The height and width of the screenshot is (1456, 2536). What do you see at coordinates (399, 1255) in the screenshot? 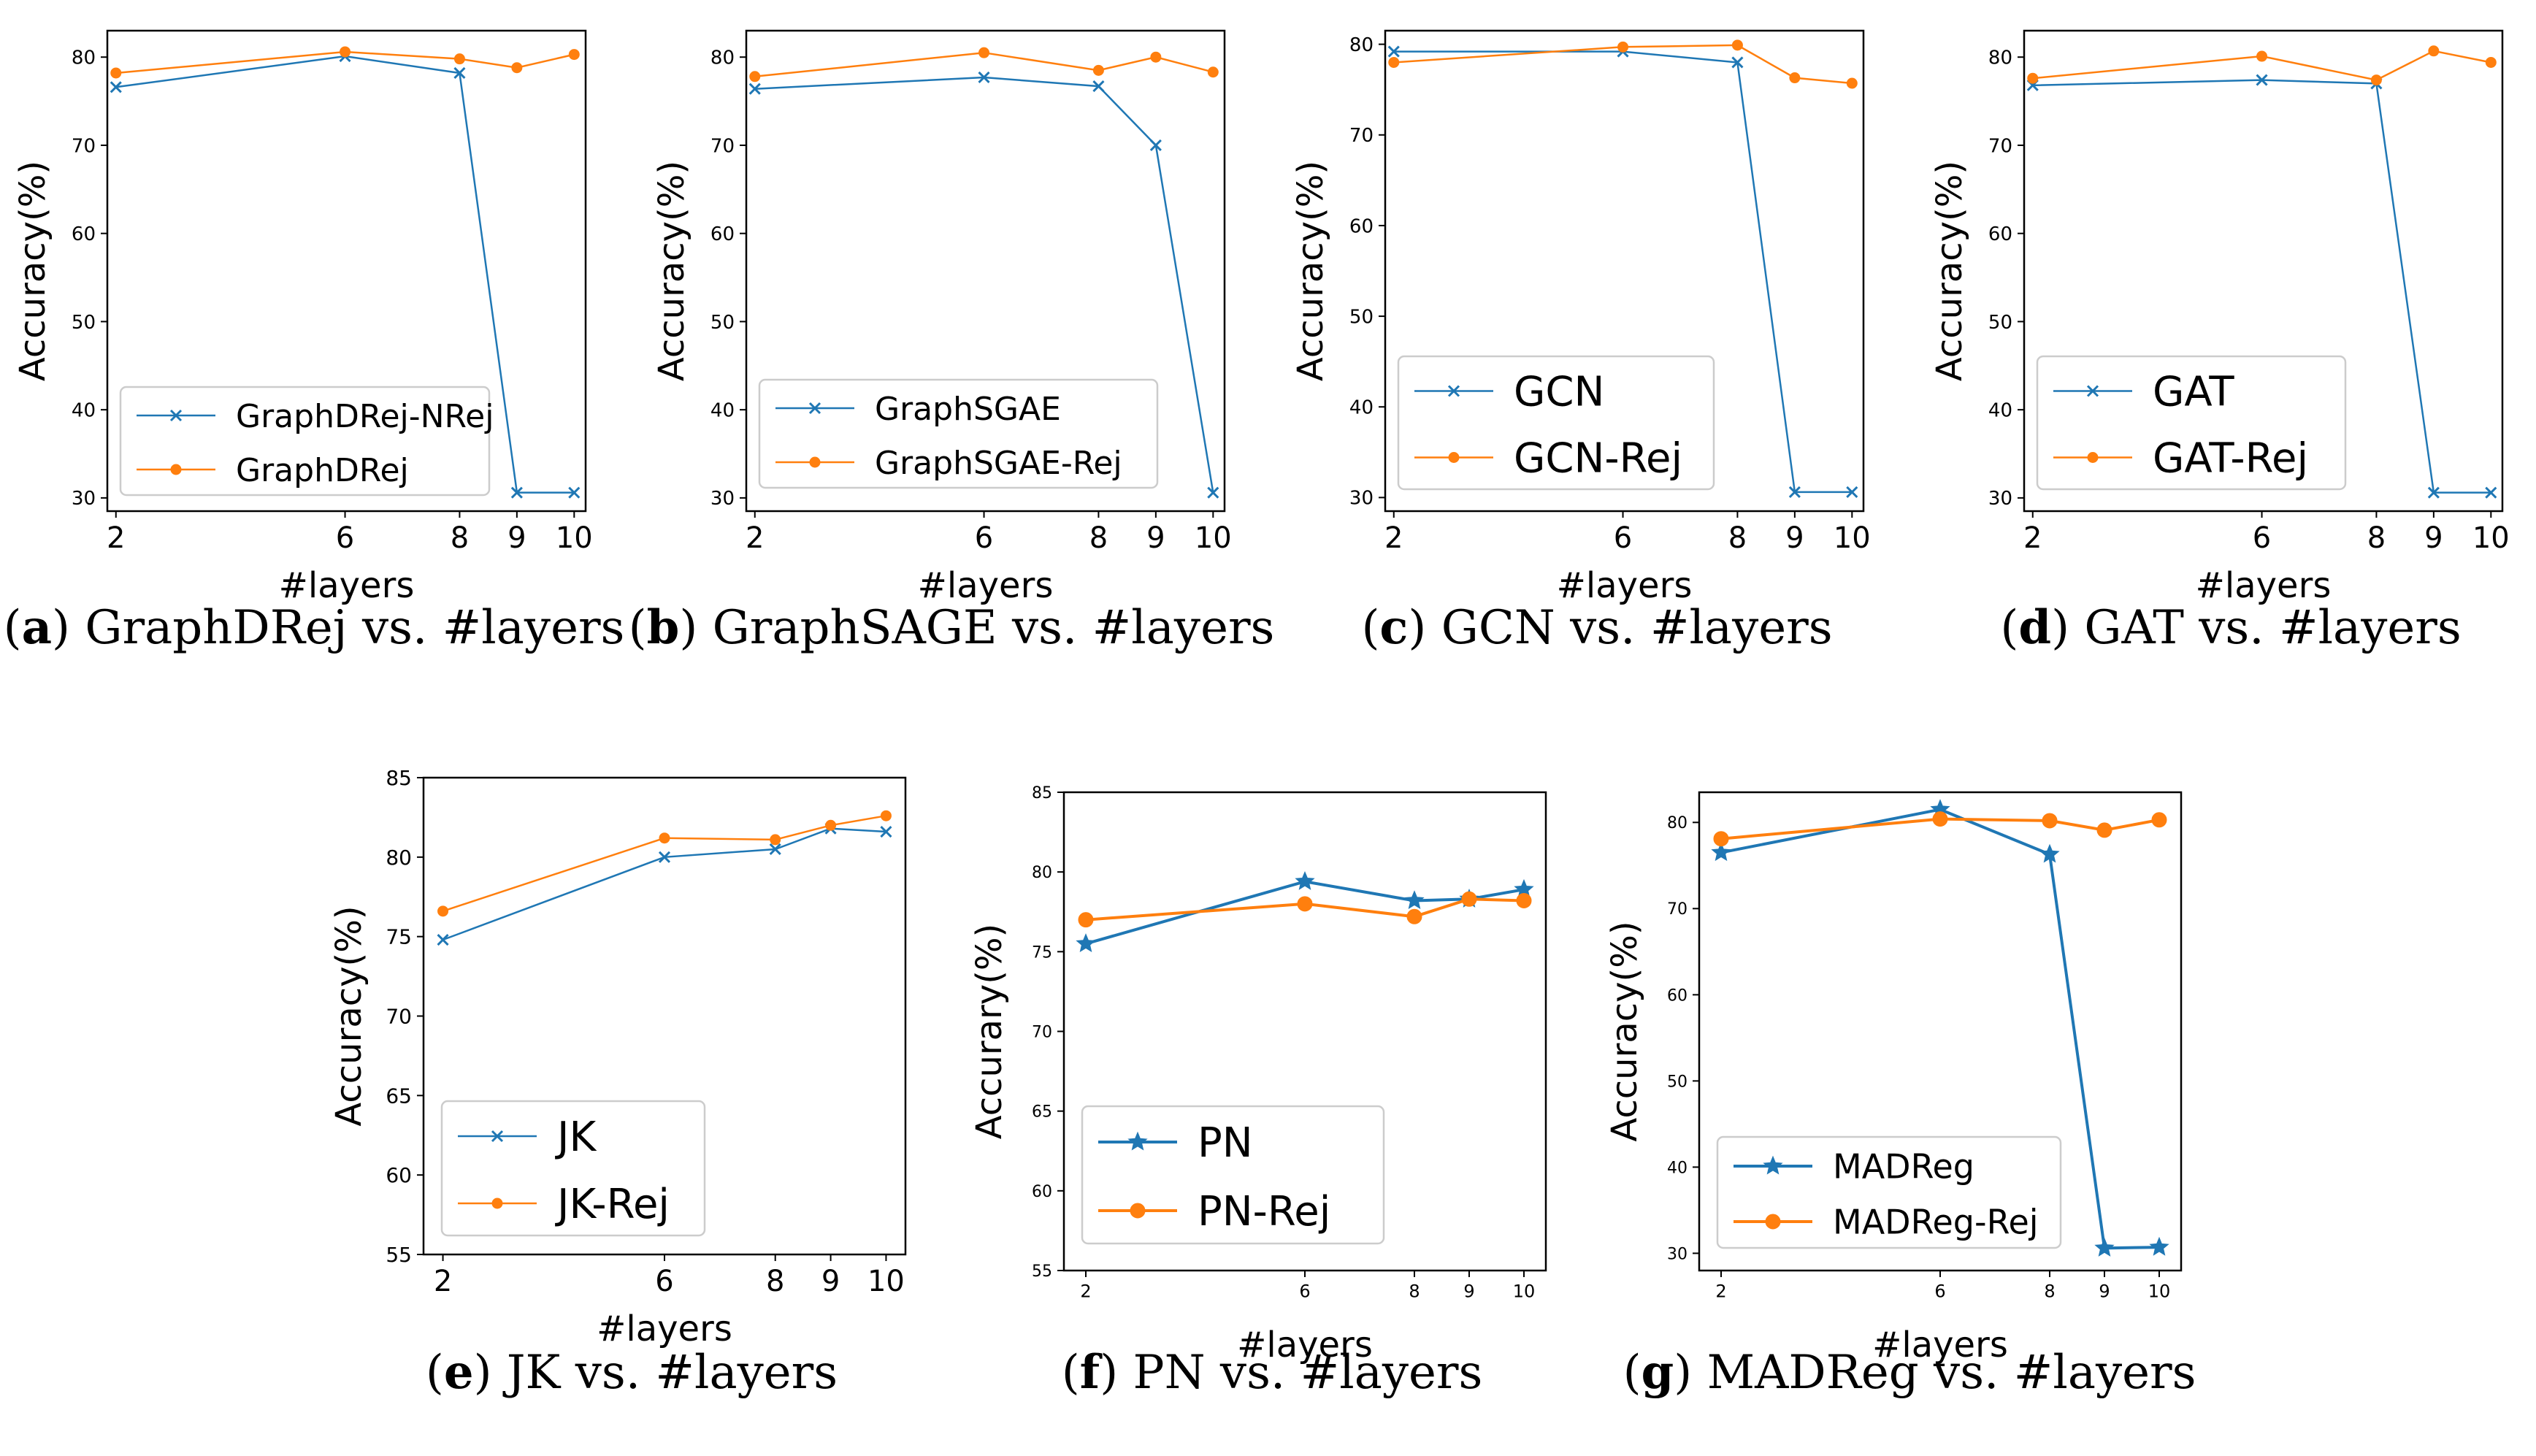
I see `y-tick-label: 55` at bounding box center [399, 1255].